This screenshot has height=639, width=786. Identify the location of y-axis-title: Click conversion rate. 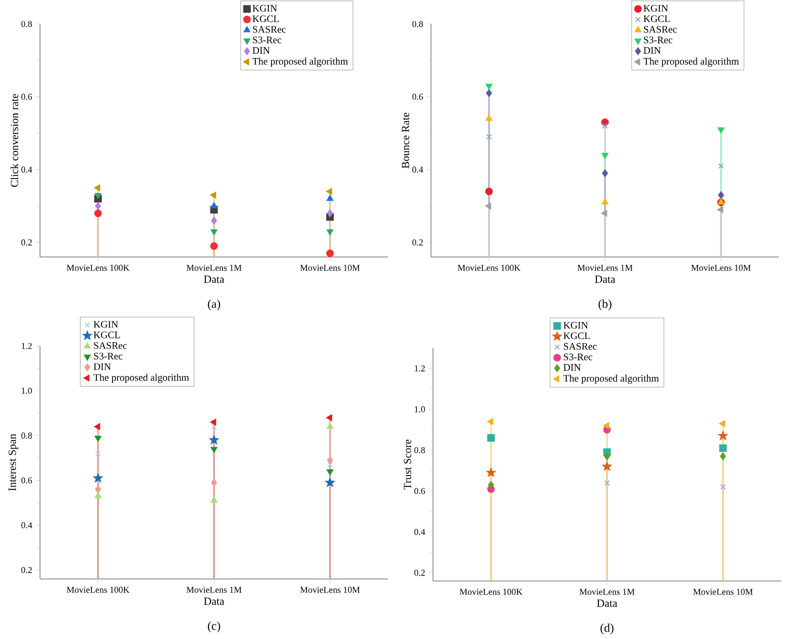
(14, 140).